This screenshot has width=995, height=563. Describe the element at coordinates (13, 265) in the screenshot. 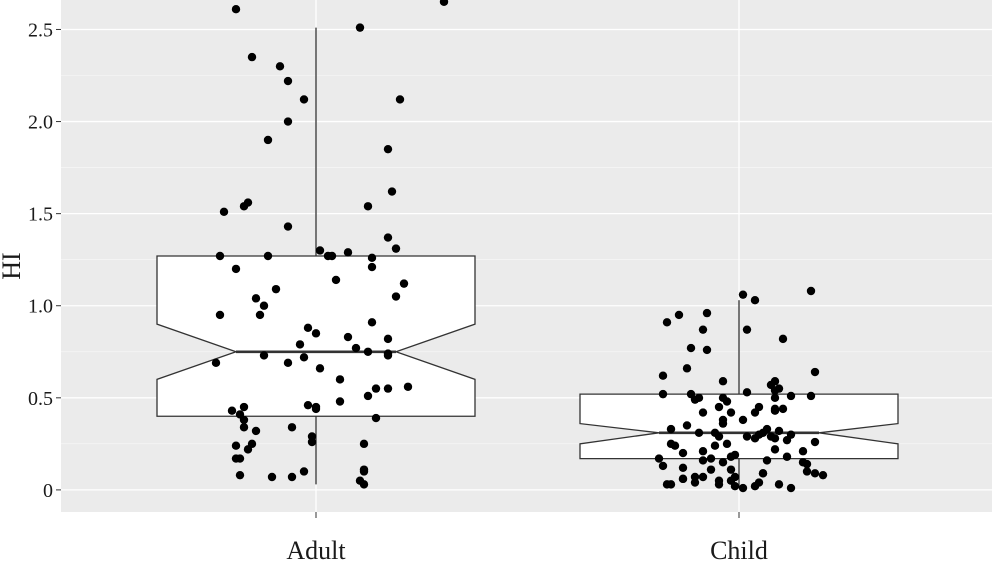

I see `y-axis-title: HI` at that location.